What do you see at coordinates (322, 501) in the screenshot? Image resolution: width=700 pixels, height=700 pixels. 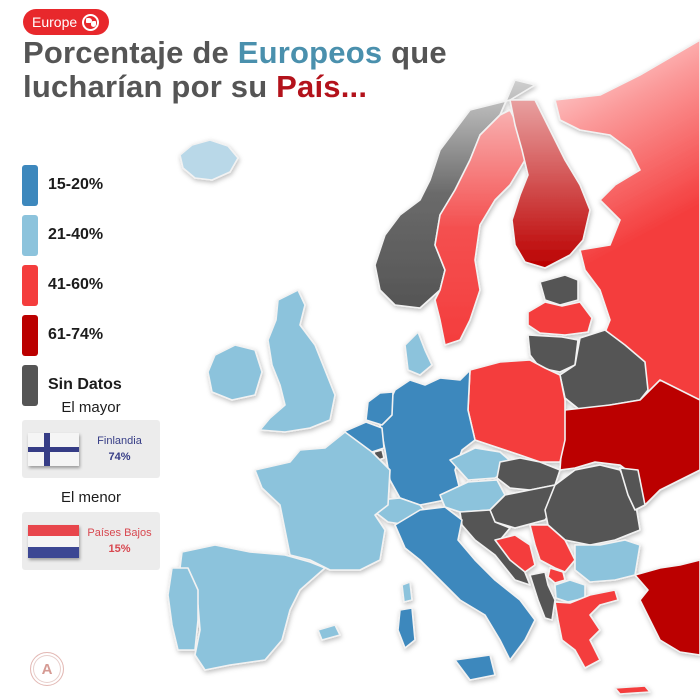 I see `region-france` at bounding box center [322, 501].